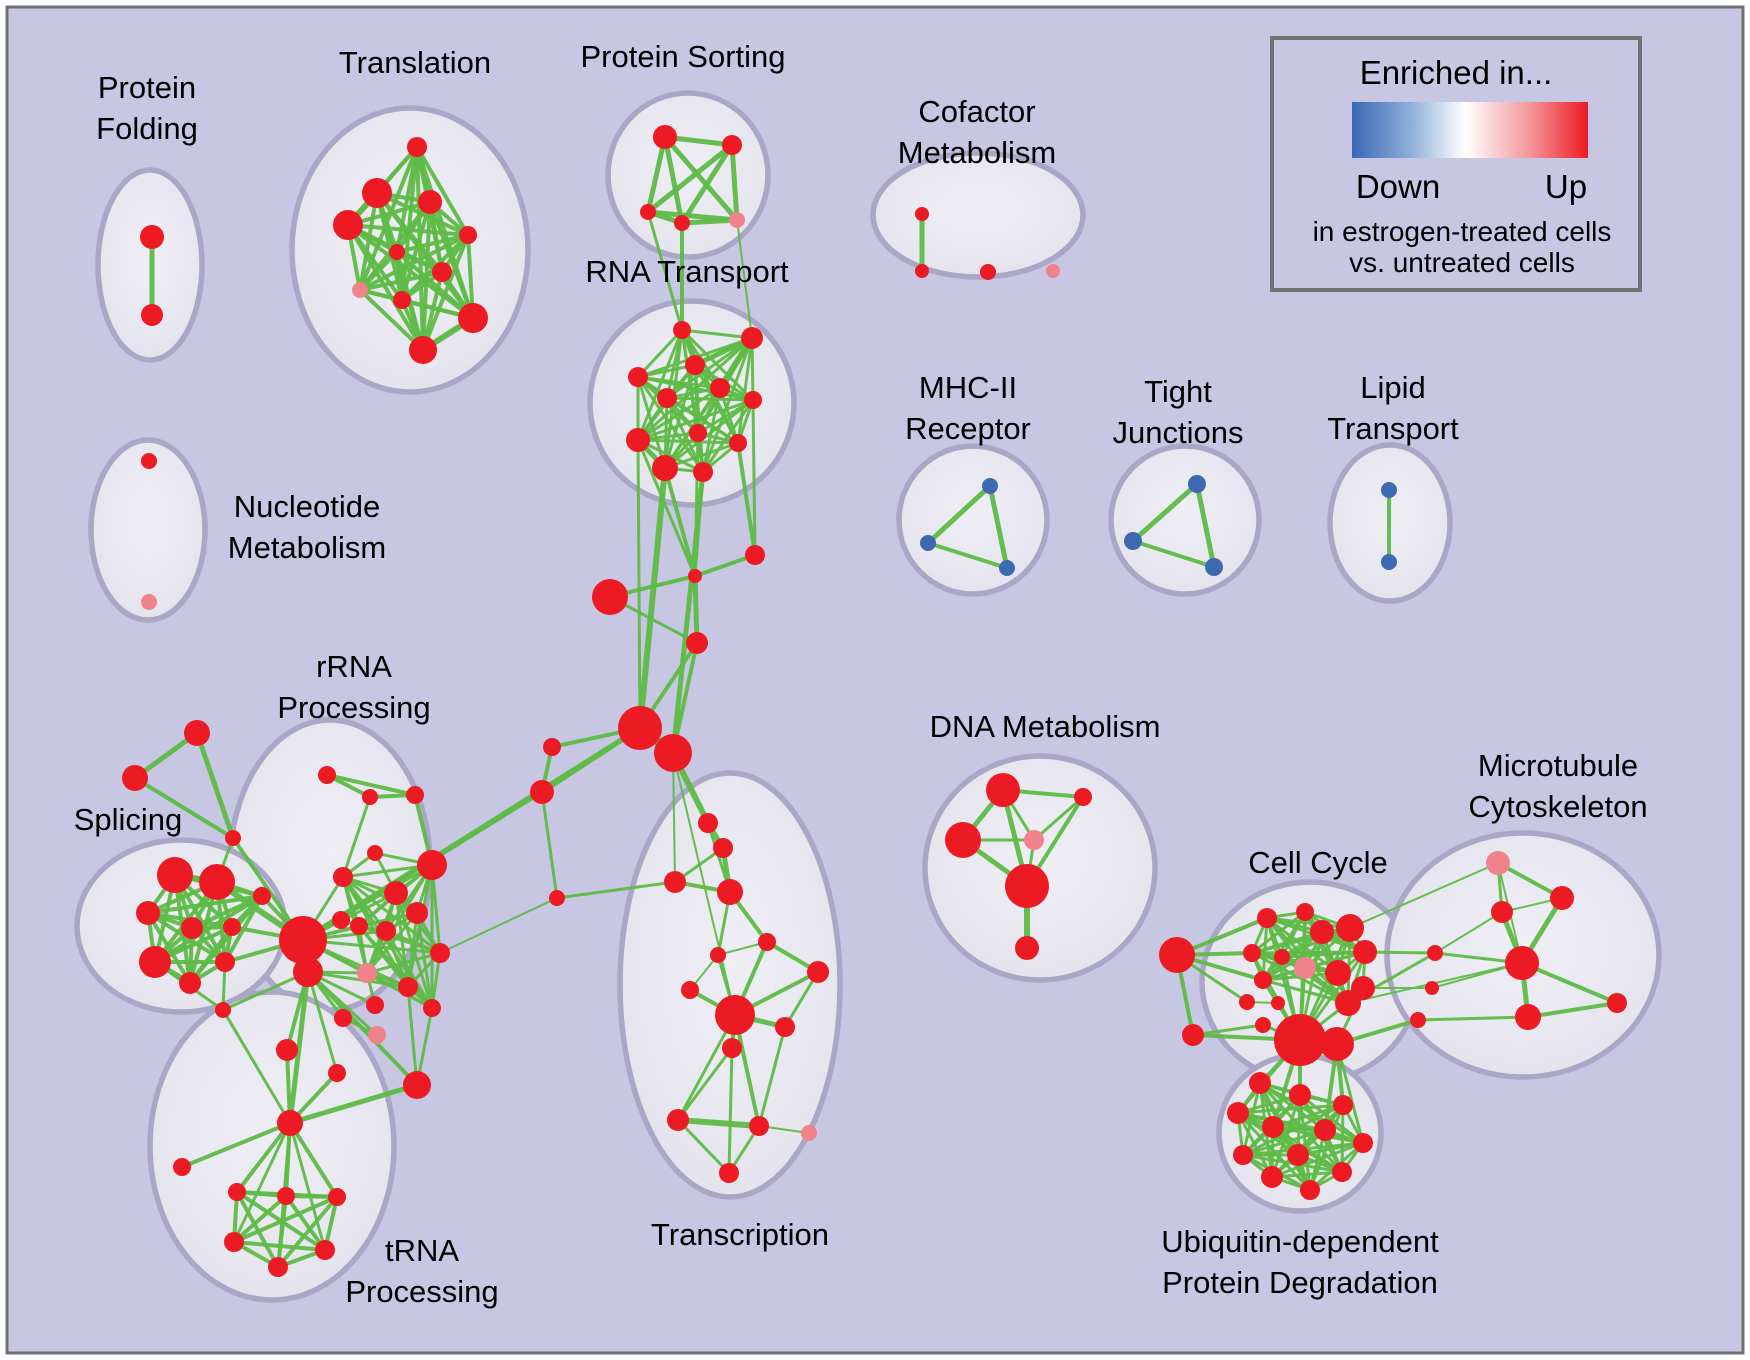 The height and width of the screenshot is (1360, 1750). Describe the element at coordinates (184, 808) in the screenshot. I see `edge-tri2-tri3` at that location.